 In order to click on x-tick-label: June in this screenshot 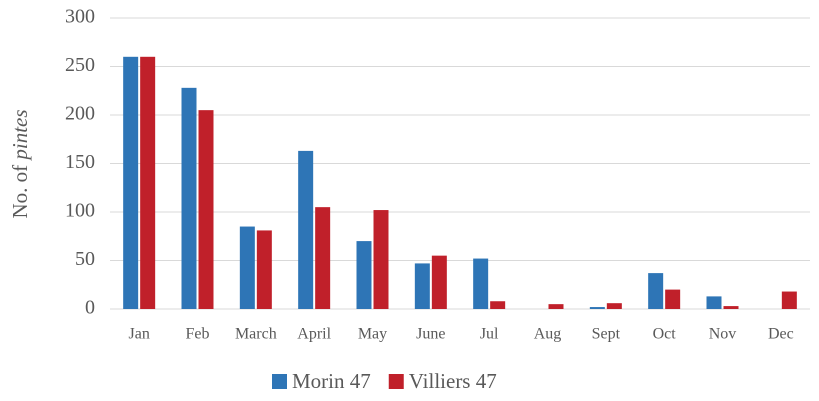, I will do `click(430, 334)`.